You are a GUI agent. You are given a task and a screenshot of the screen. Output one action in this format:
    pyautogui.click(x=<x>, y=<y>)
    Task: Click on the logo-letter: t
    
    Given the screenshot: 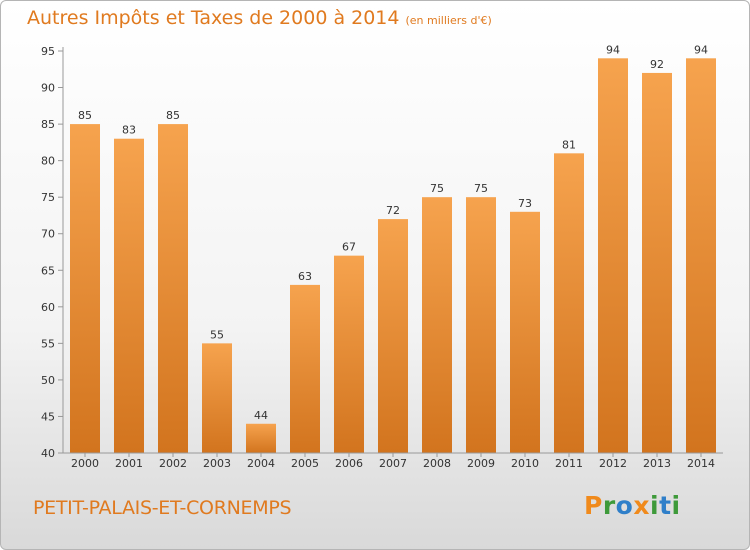 What is the action you would take?
    pyautogui.click(x=665, y=505)
    